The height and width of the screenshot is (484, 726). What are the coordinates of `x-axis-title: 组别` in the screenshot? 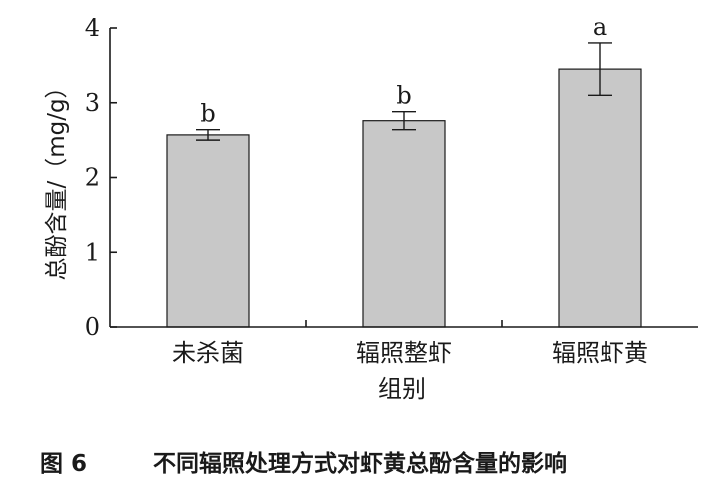 It's located at (402, 389).